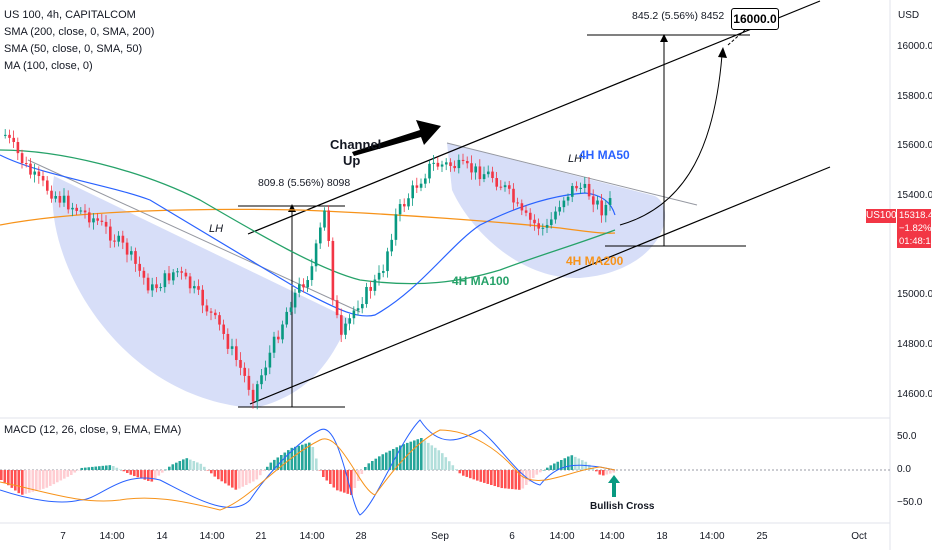  I want to click on symbol-title: US 100, 4h, CAPITALCOM, so click(70, 15).